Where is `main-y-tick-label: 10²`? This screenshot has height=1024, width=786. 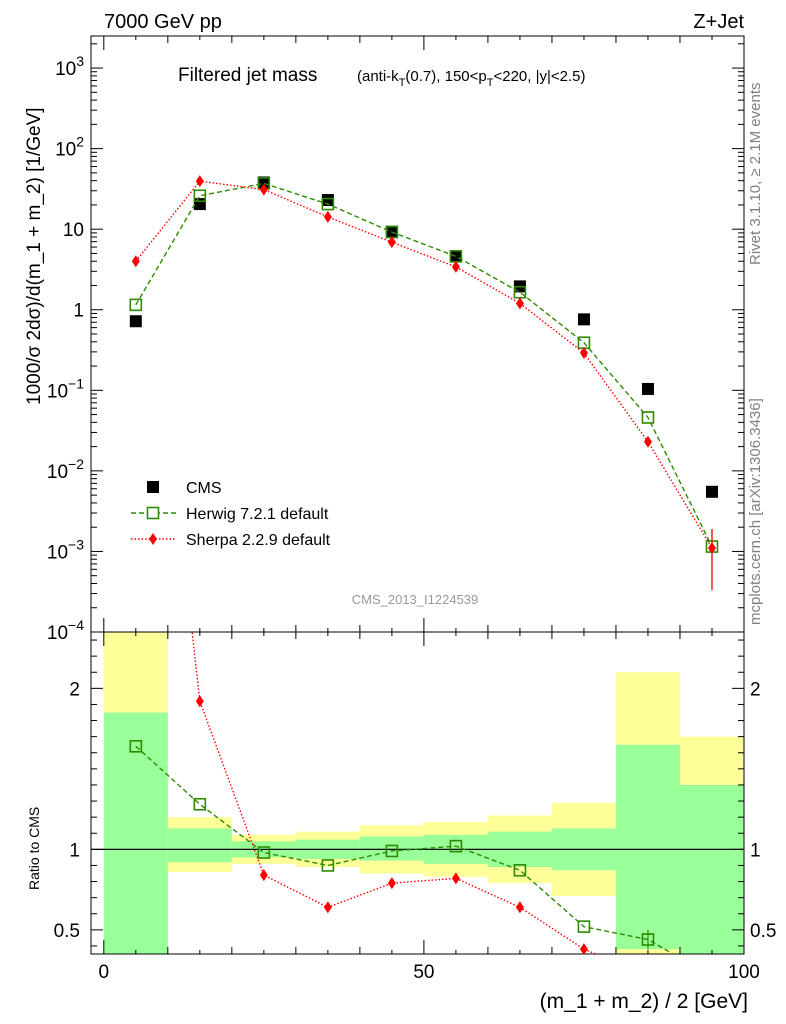
main-y-tick-label: 10² is located at coordinates (69, 147).